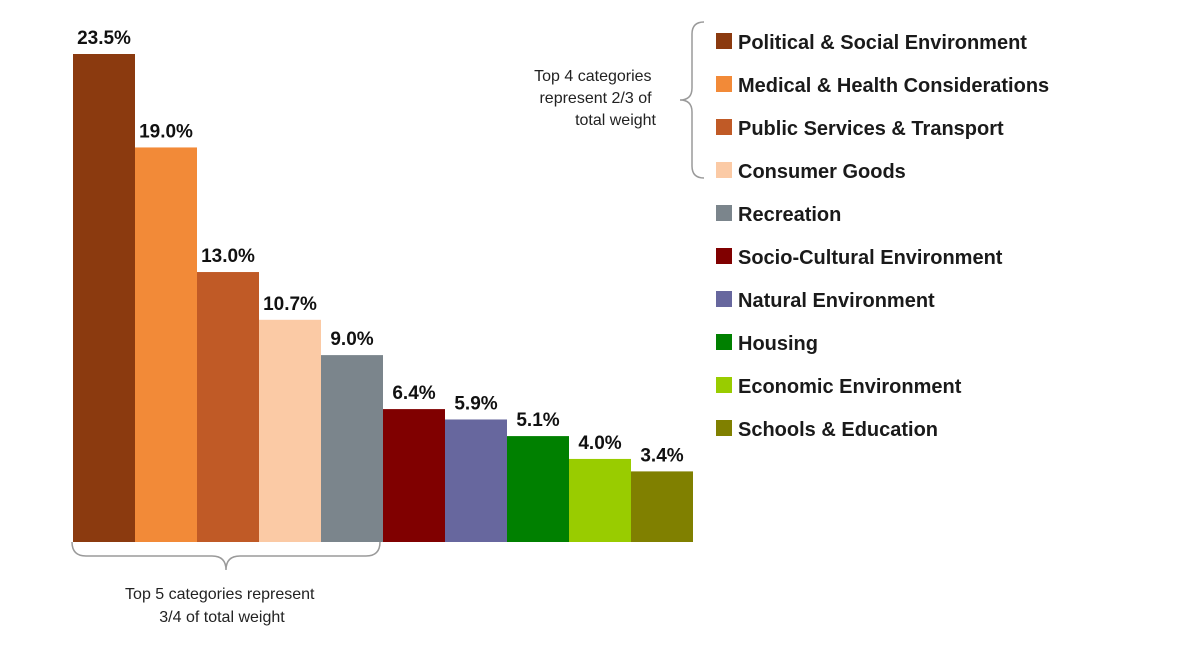 The height and width of the screenshot is (655, 1200). I want to click on legend-item-4: Consumer Goods, so click(811, 172).